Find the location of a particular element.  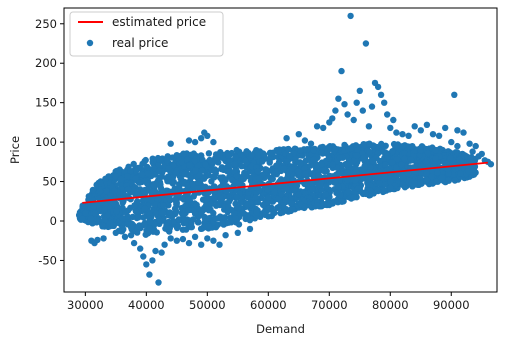

x-tick-label: 70000 is located at coordinates (329, 305).